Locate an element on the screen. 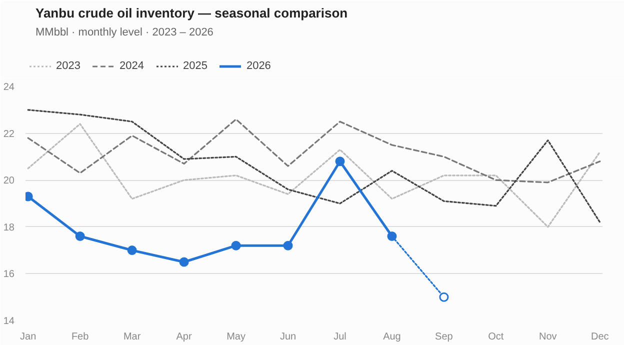 The height and width of the screenshot is (345, 624). x-tick-label: Apr is located at coordinates (184, 337).